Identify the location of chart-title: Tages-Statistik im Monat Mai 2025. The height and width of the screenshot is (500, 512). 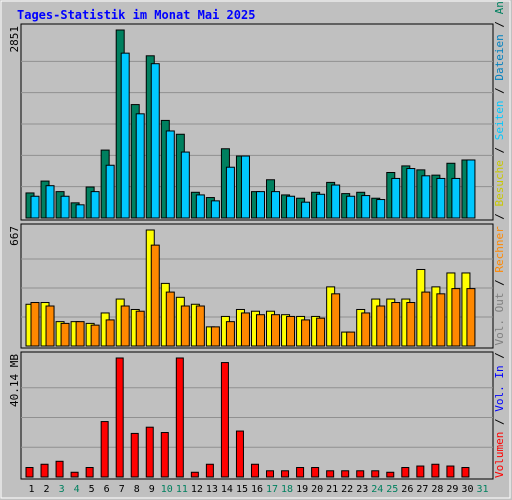
(136, 15).